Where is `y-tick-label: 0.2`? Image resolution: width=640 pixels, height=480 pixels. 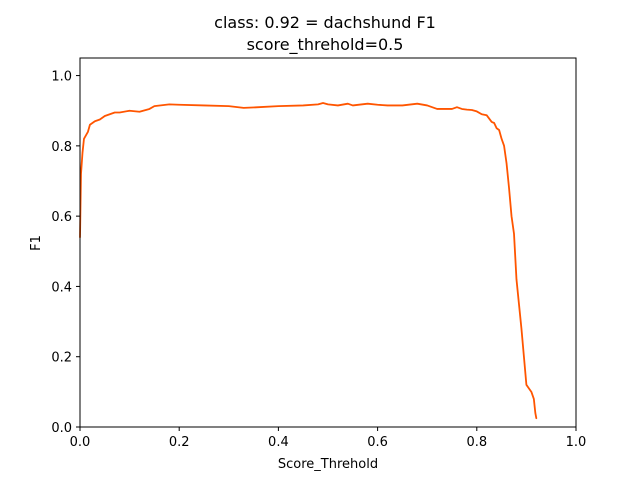
y-tick-label: 0.2 is located at coordinates (61, 358).